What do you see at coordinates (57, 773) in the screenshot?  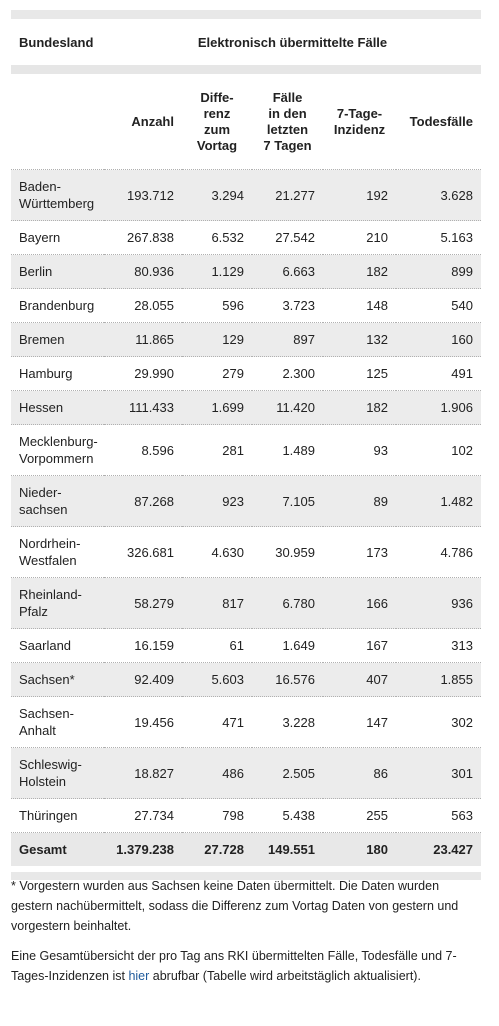 I see `cell-bundesland: Schleswig- Holstein` at bounding box center [57, 773].